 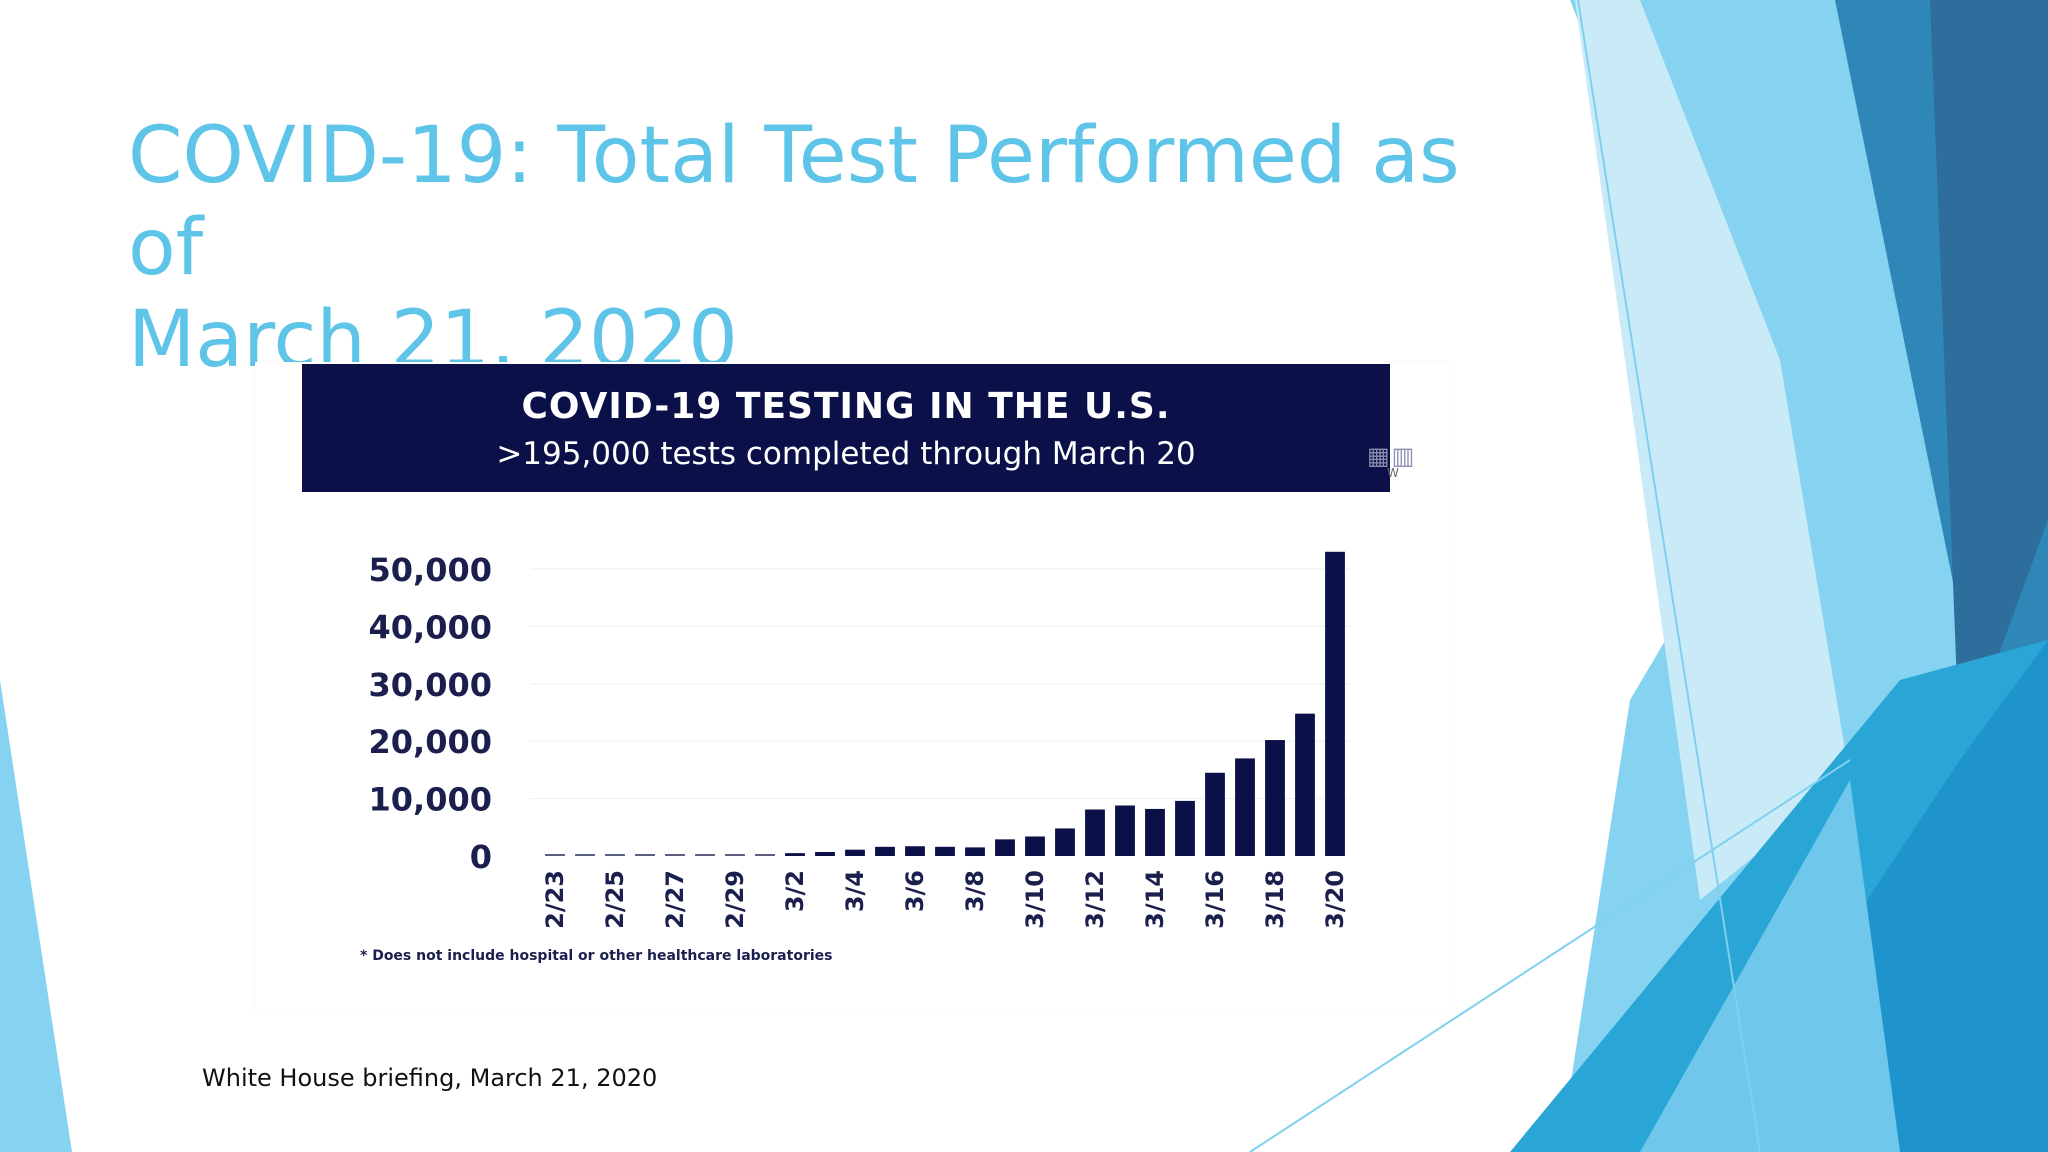 What do you see at coordinates (855, 891) in the screenshot?
I see `x-tick-label: 3/4` at bounding box center [855, 891].